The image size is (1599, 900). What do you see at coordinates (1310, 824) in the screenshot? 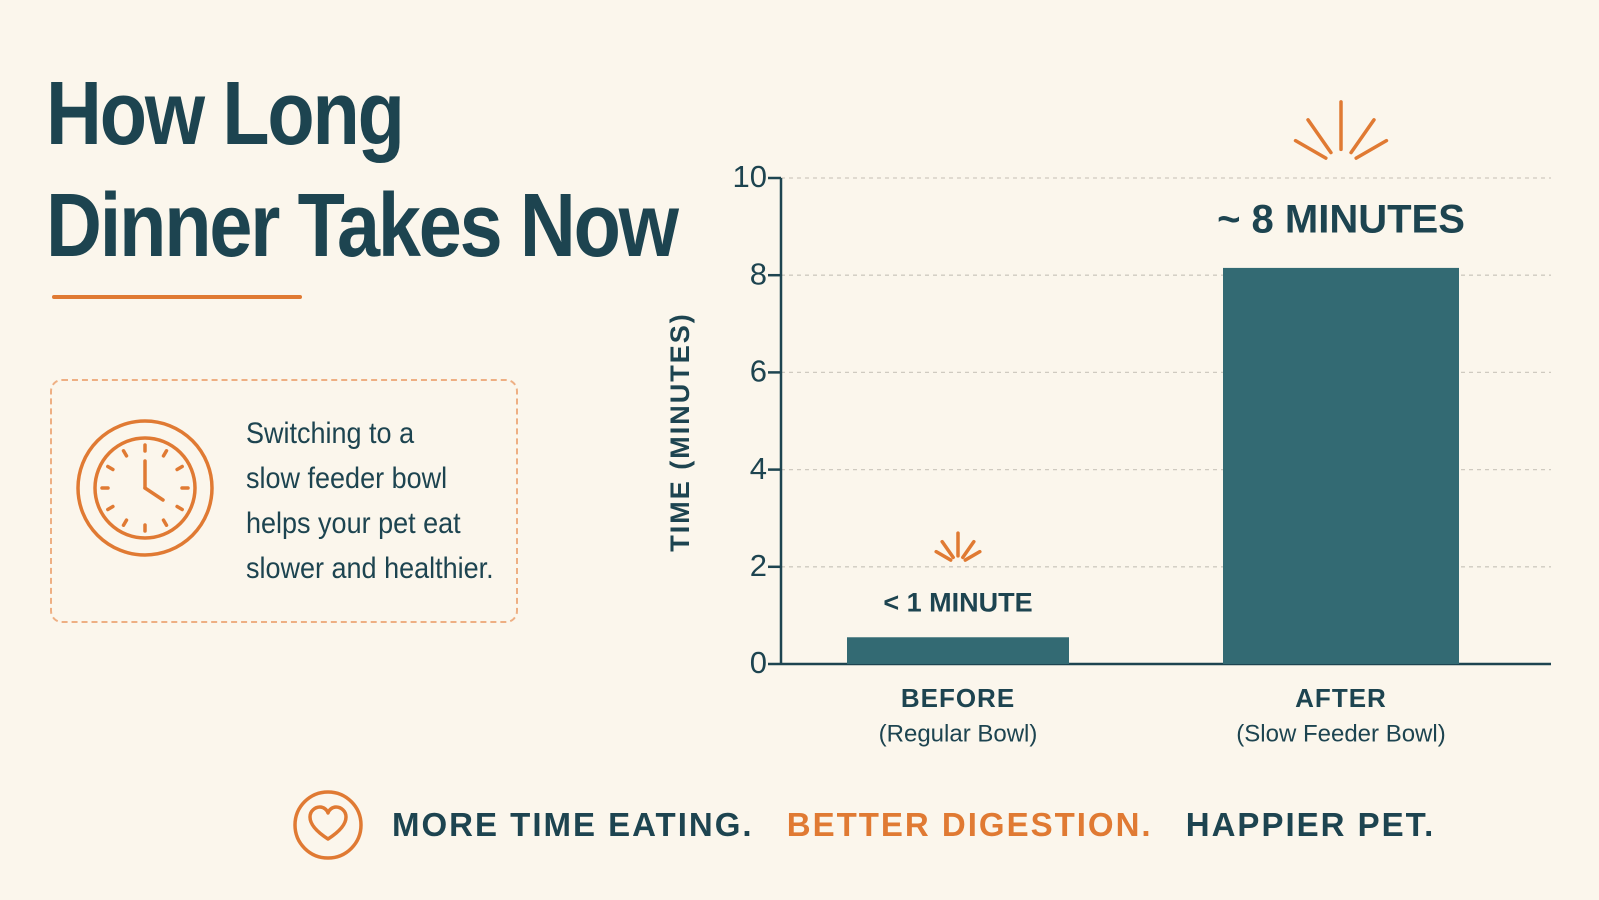
I see `footer-phrase-3: HAPPIER PET.` at bounding box center [1310, 824].